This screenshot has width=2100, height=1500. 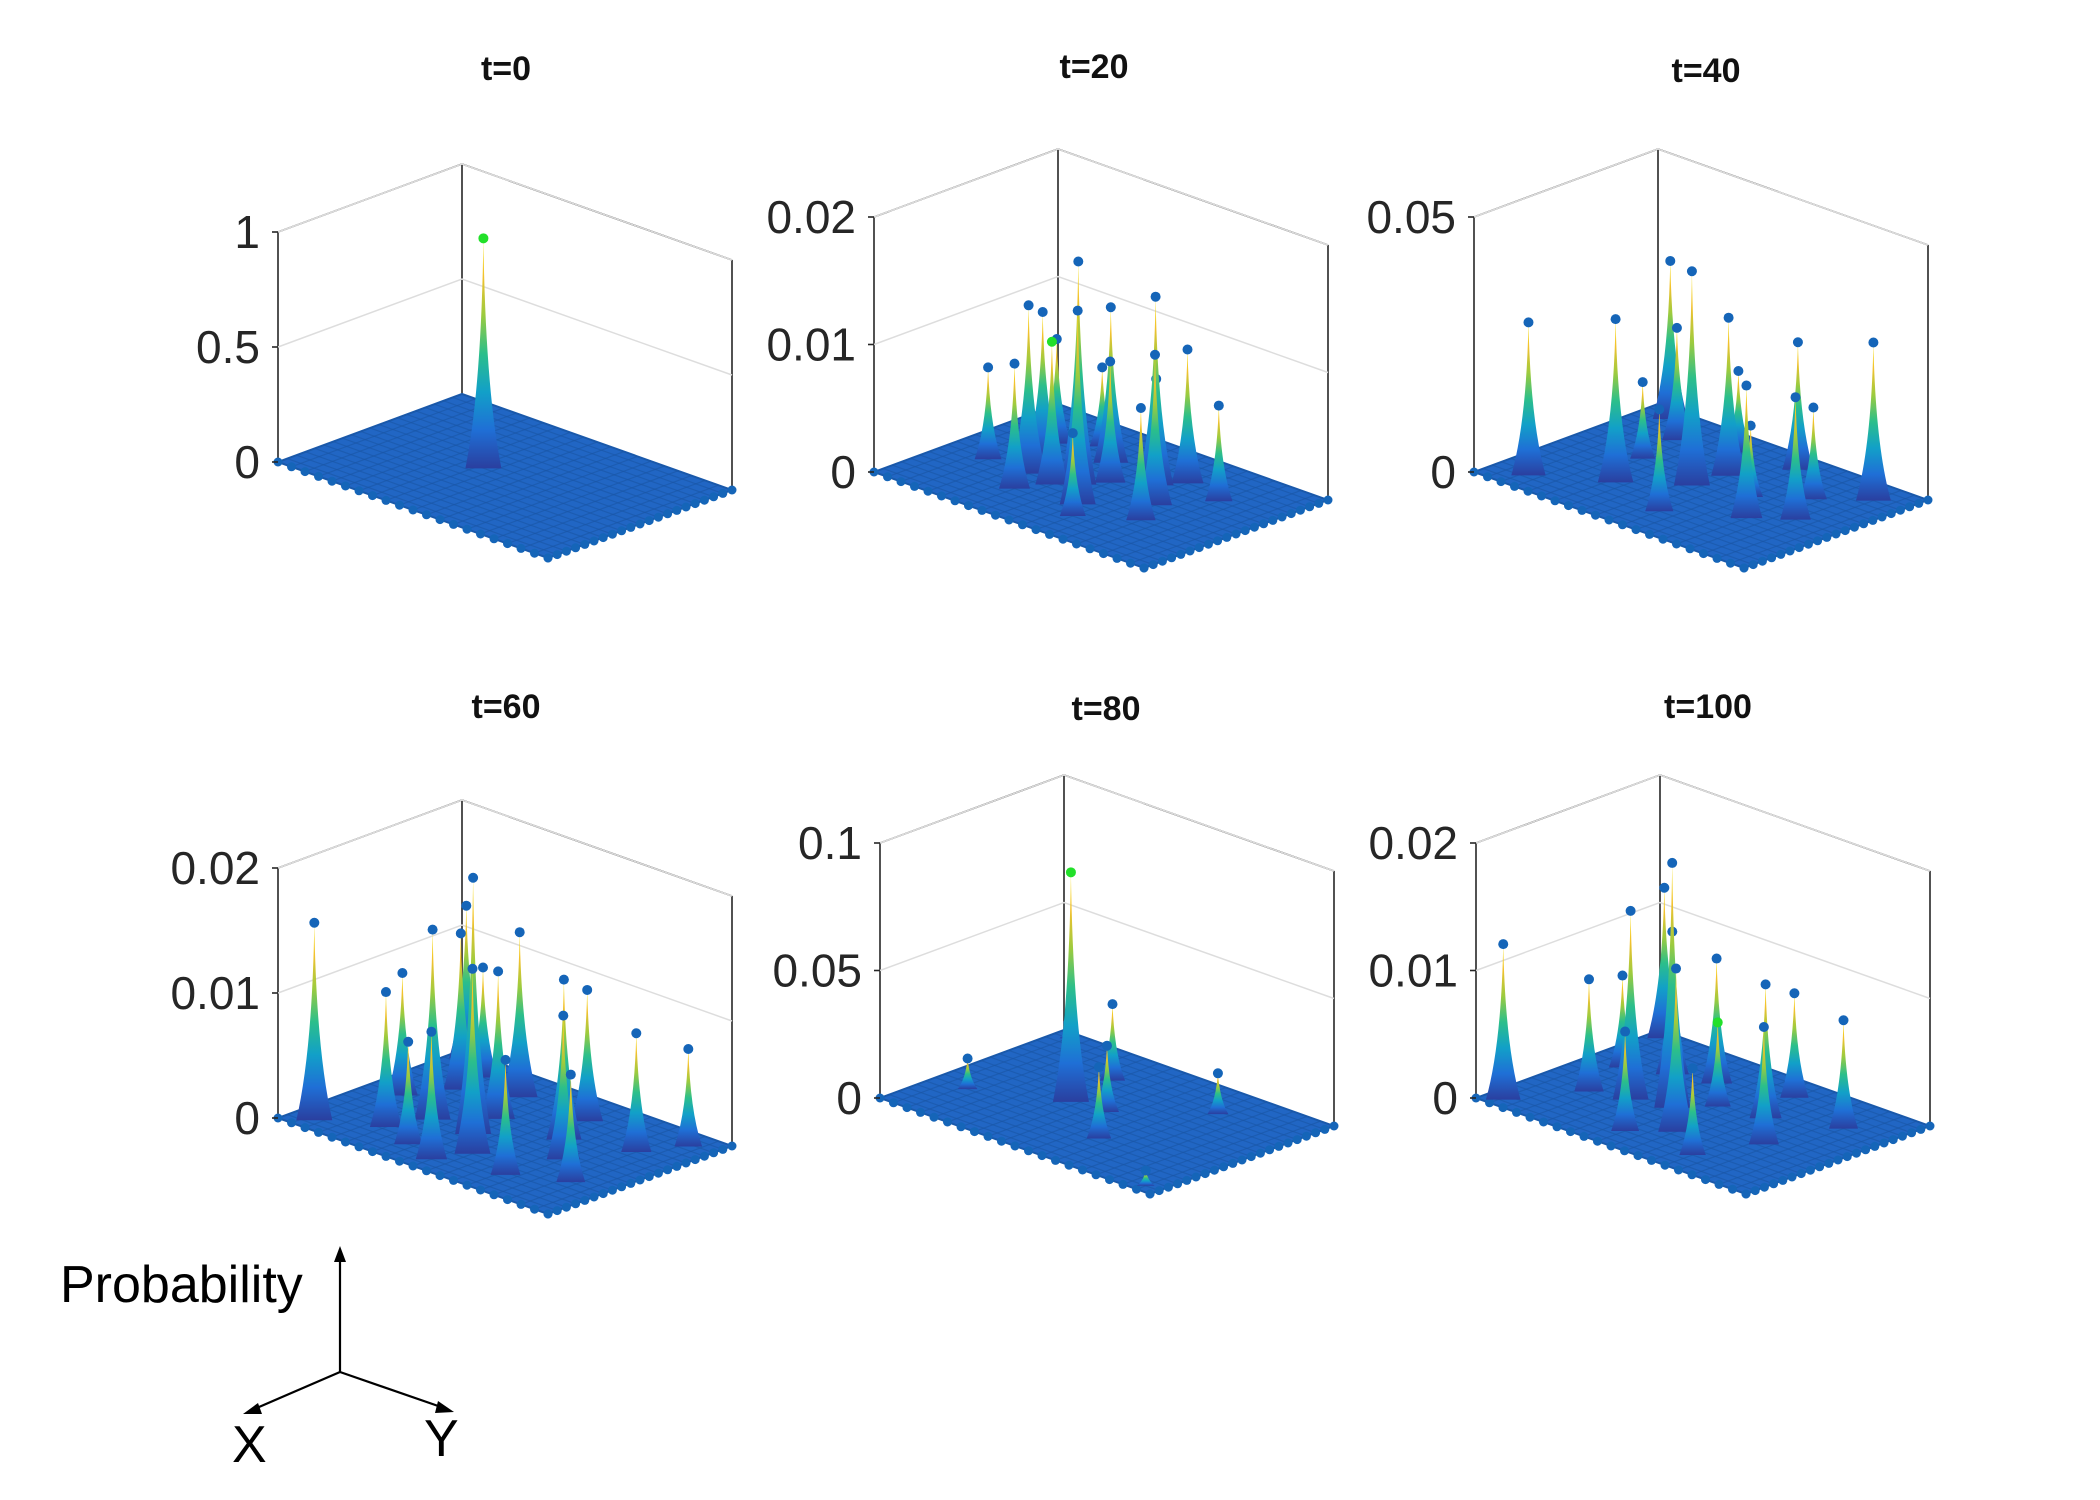 What do you see at coordinates (215, 868) in the screenshot?
I see `z-tick-label: 0.02` at bounding box center [215, 868].